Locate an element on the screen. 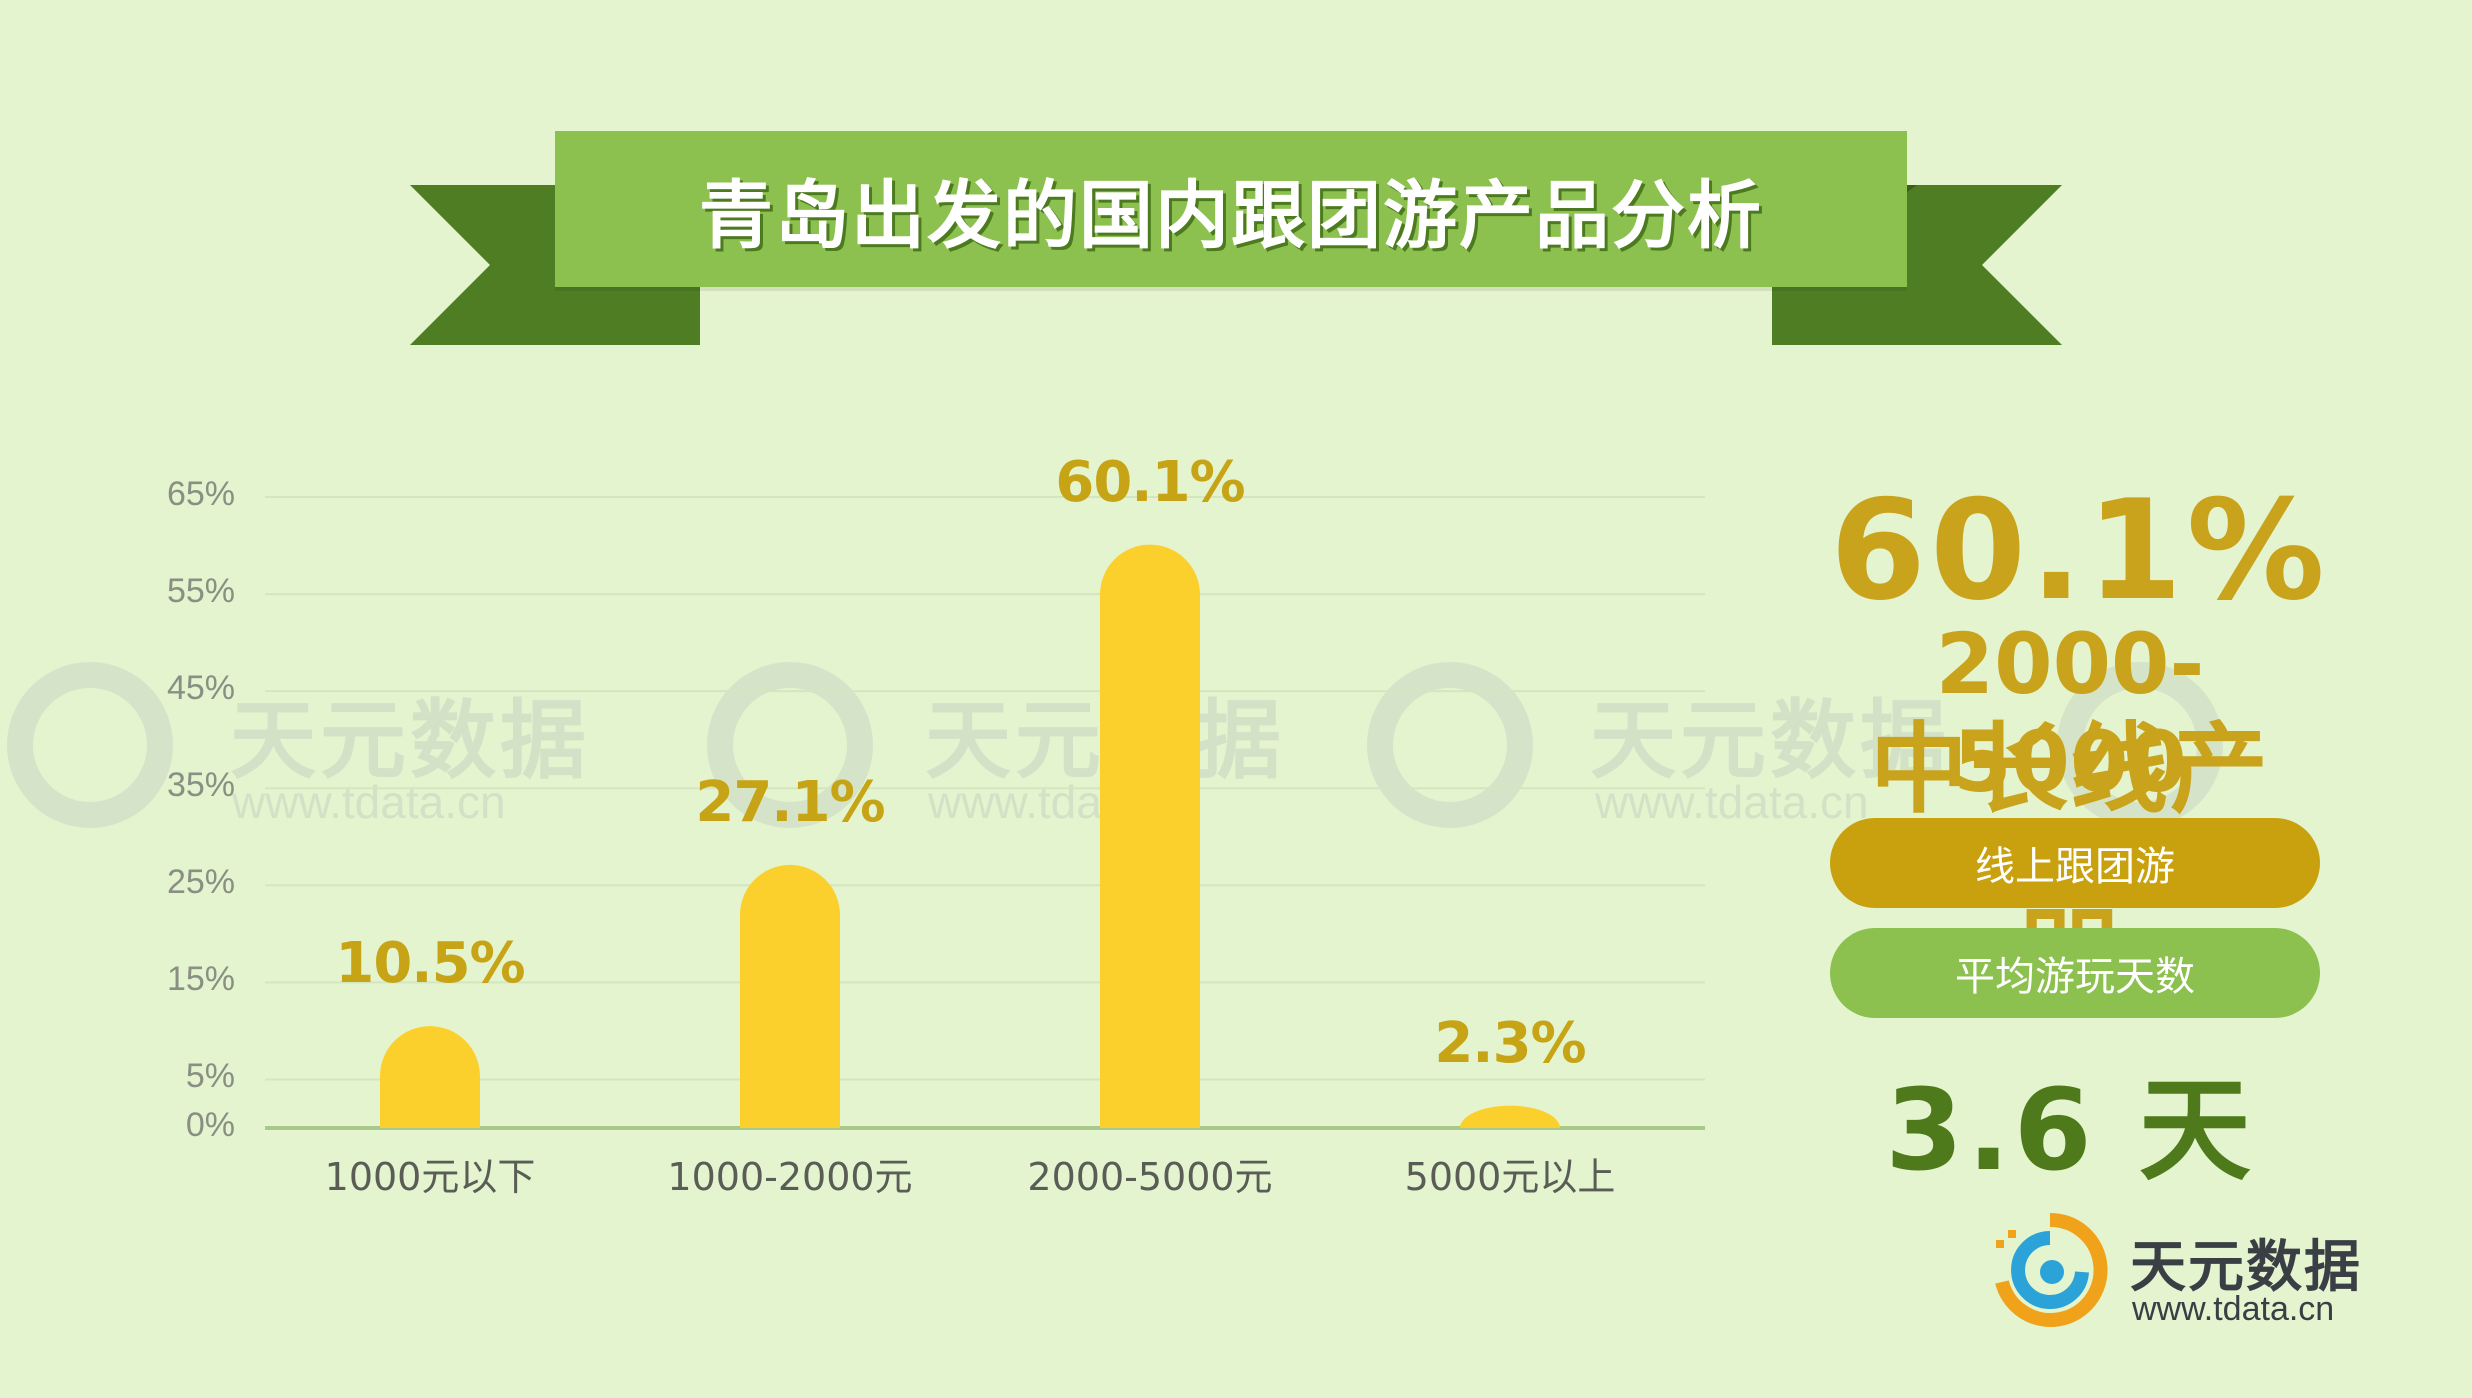 This screenshot has height=1398, width=2472. x-tick-label: 1000元以下 is located at coordinates (430, 1177).